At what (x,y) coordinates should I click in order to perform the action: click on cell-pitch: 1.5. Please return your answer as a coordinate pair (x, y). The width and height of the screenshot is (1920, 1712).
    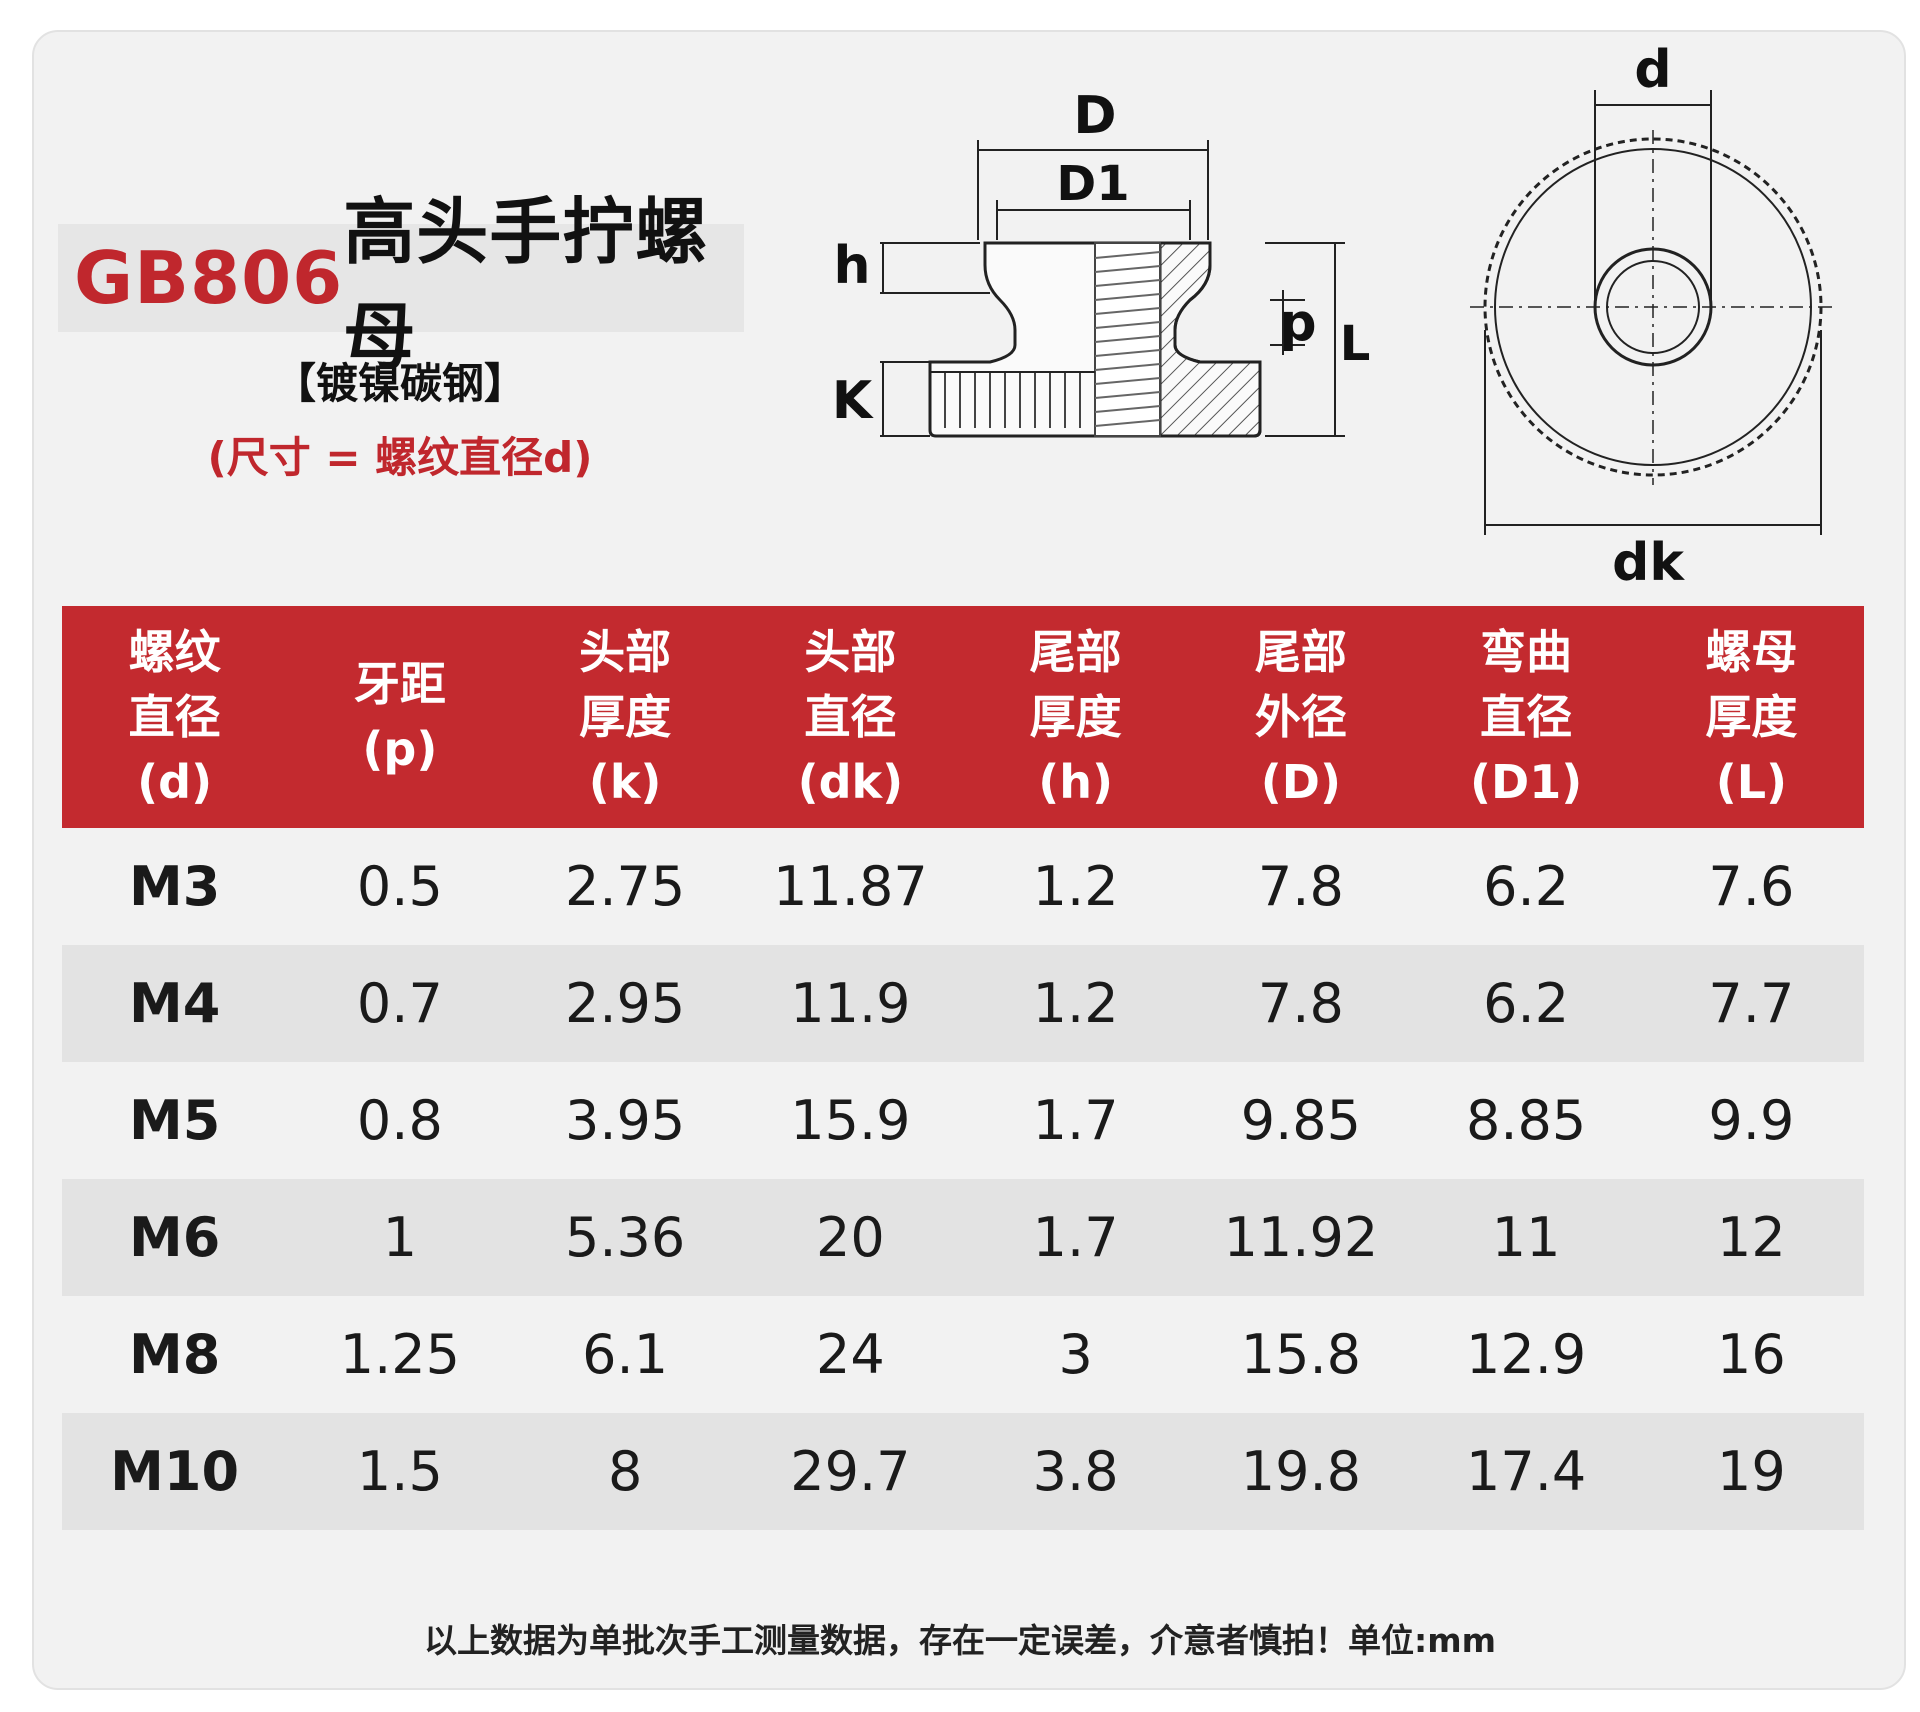
    Looking at the image, I should click on (400, 1471).